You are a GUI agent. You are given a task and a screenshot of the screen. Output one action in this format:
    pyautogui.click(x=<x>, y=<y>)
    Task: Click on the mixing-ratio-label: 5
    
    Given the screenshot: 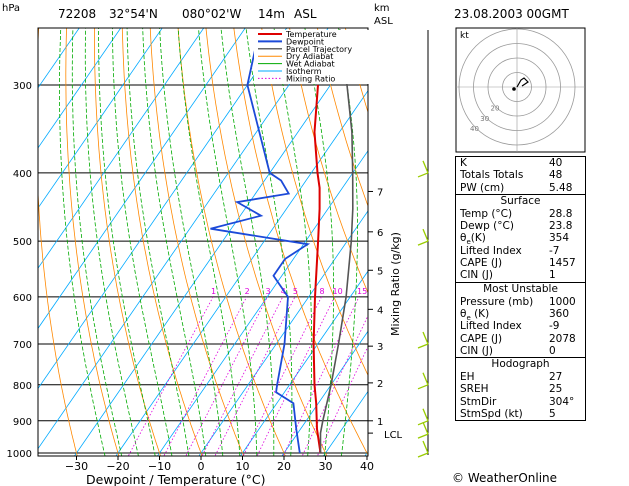 What is the action you would take?
    pyautogui.click(x=295, y=291)
    